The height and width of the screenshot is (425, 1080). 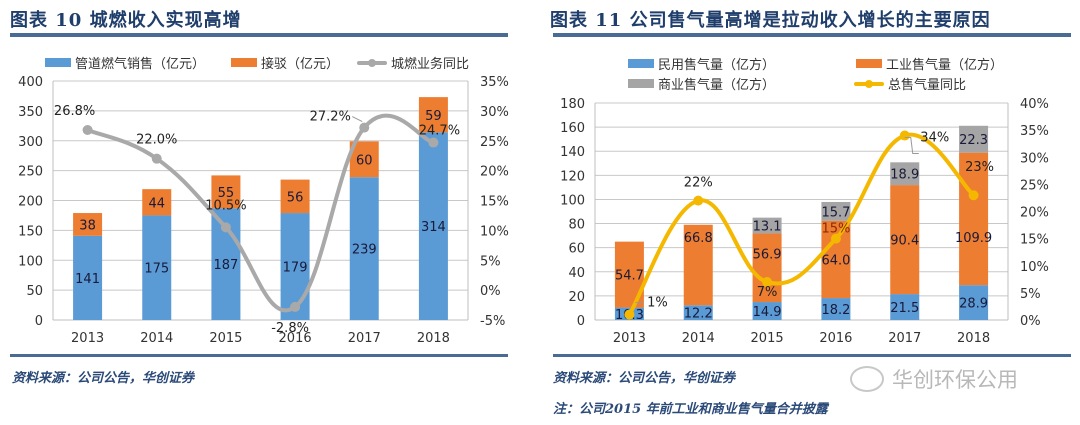 I want to click on title-divider, so click(x=812, y=35).